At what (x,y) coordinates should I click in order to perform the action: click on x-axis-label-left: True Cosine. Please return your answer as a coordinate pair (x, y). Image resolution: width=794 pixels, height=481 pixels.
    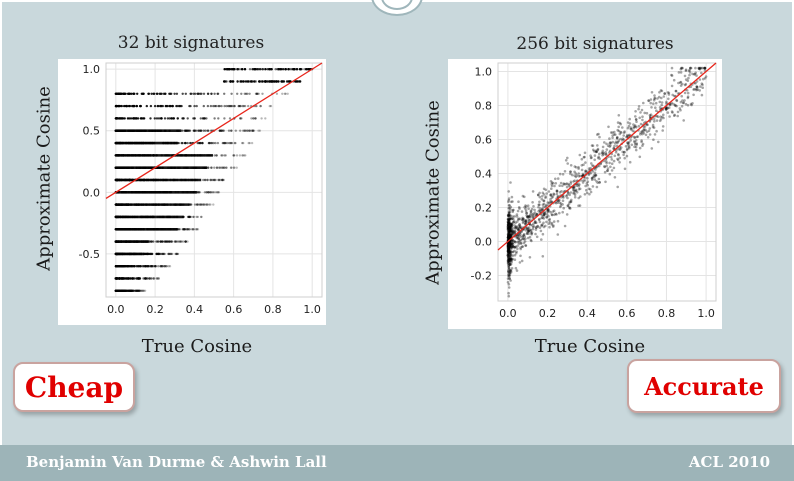
    Looking at the image, I should click on (197, 346).